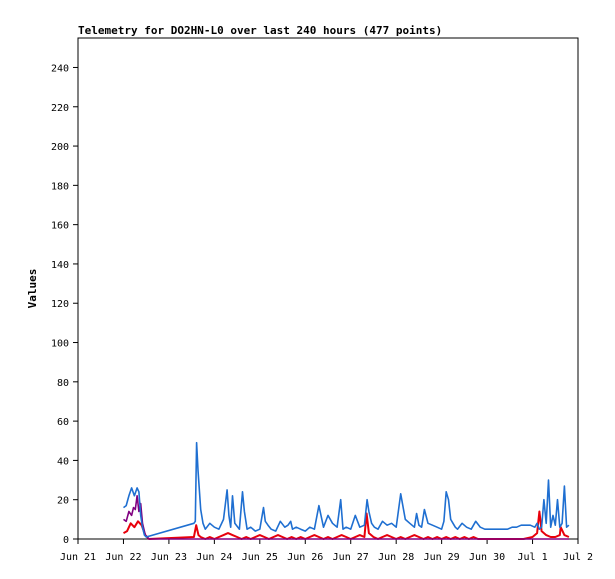  Describe the element at coordinates (260, 557) in the screenshot. I see `x-tick-label: Jun 25` at that location.